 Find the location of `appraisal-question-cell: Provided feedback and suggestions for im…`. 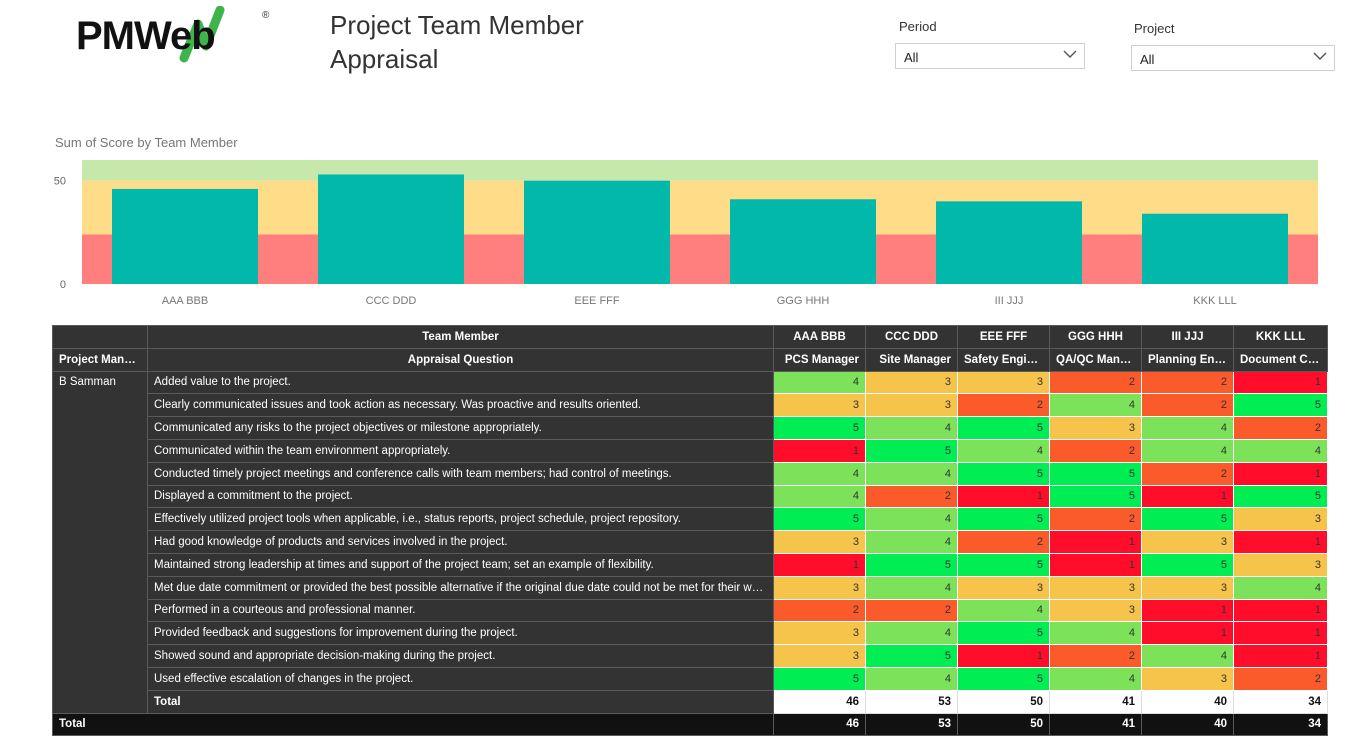

appraisal-question-cell: Provided feedback and suggestions for im… is located at coordinates (460, 633).